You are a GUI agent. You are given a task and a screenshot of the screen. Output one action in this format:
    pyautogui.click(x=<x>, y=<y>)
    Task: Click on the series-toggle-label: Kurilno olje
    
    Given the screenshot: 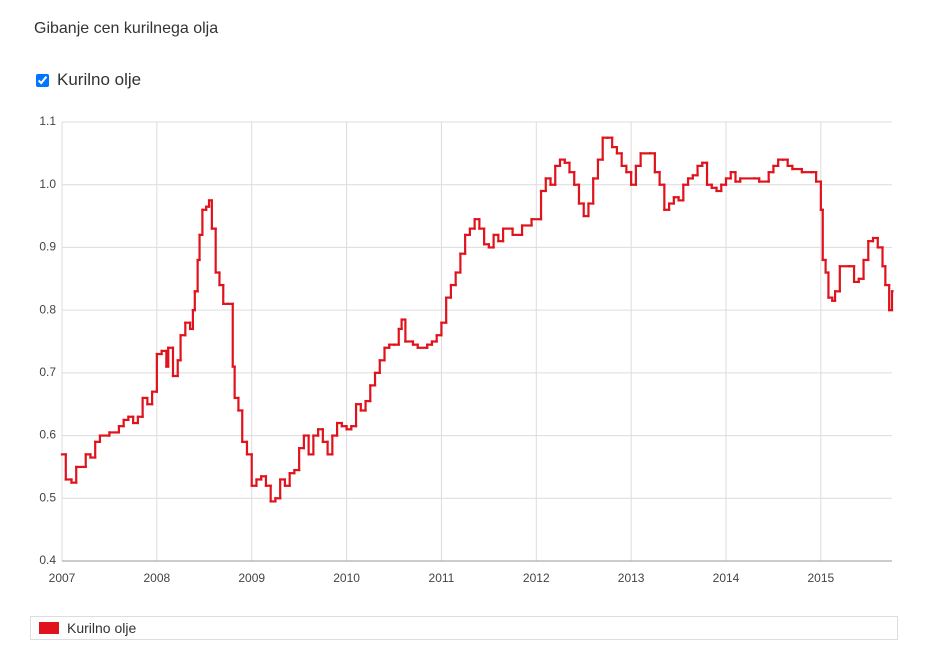 What is the action you would take?
    pyautogui.click(x=99, y=79)
    